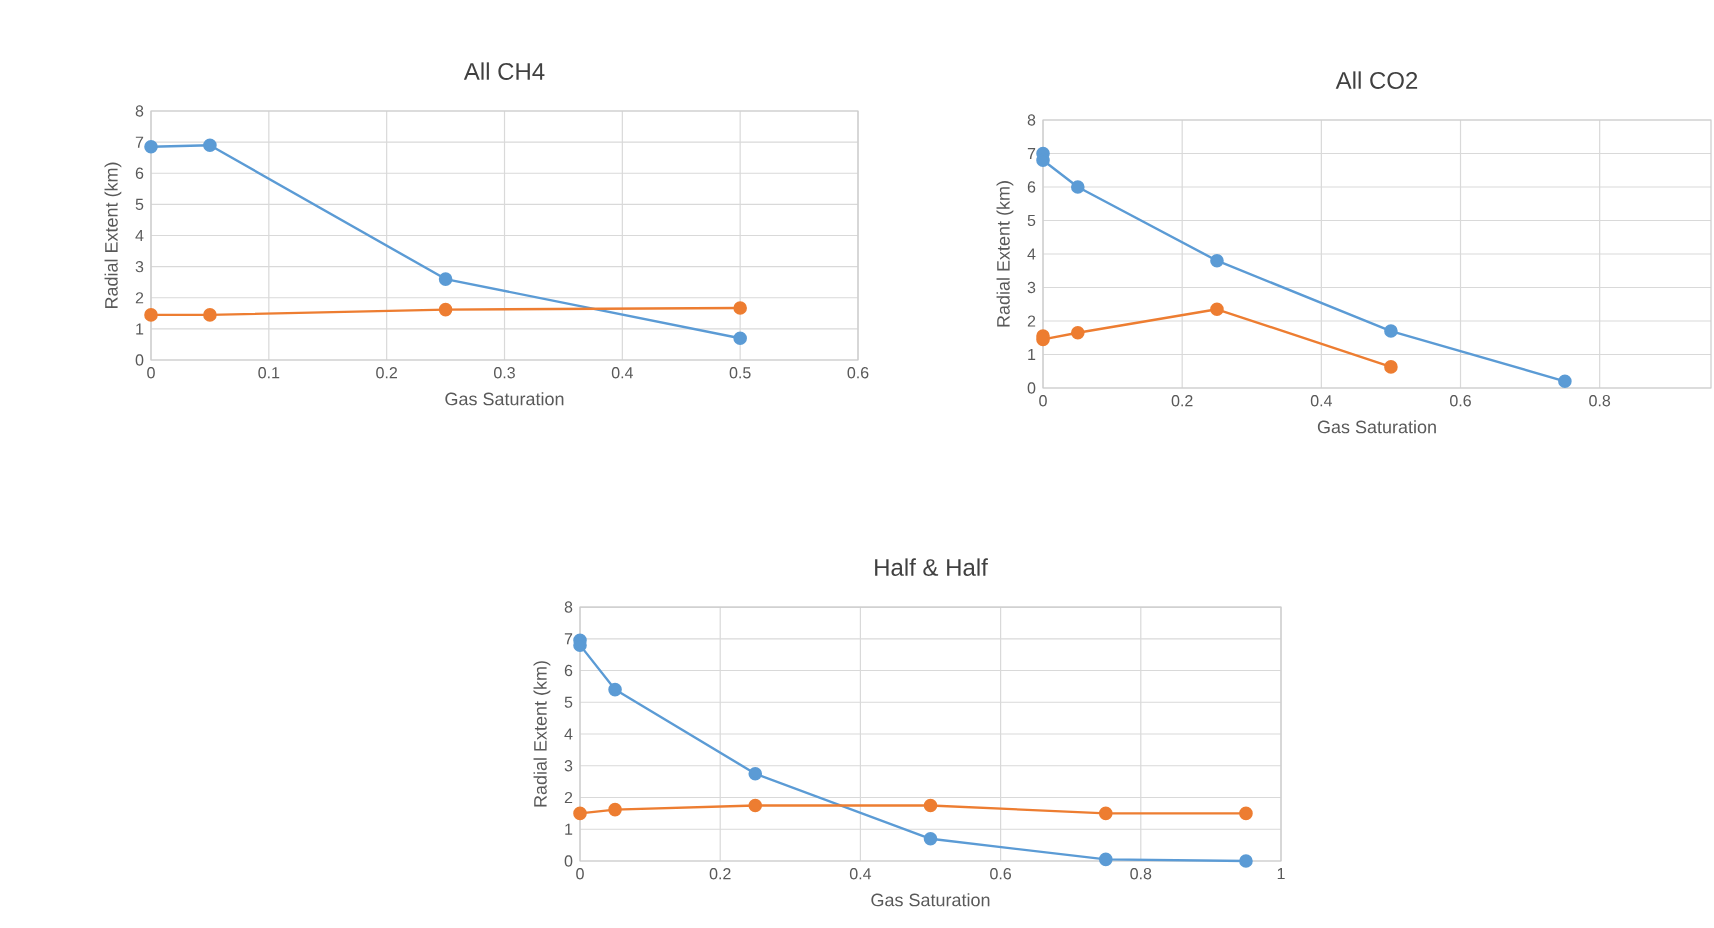  Describe the element at coordinates (931, 567) in the screenshot. I see `chart-title: Half & Half` at that location.